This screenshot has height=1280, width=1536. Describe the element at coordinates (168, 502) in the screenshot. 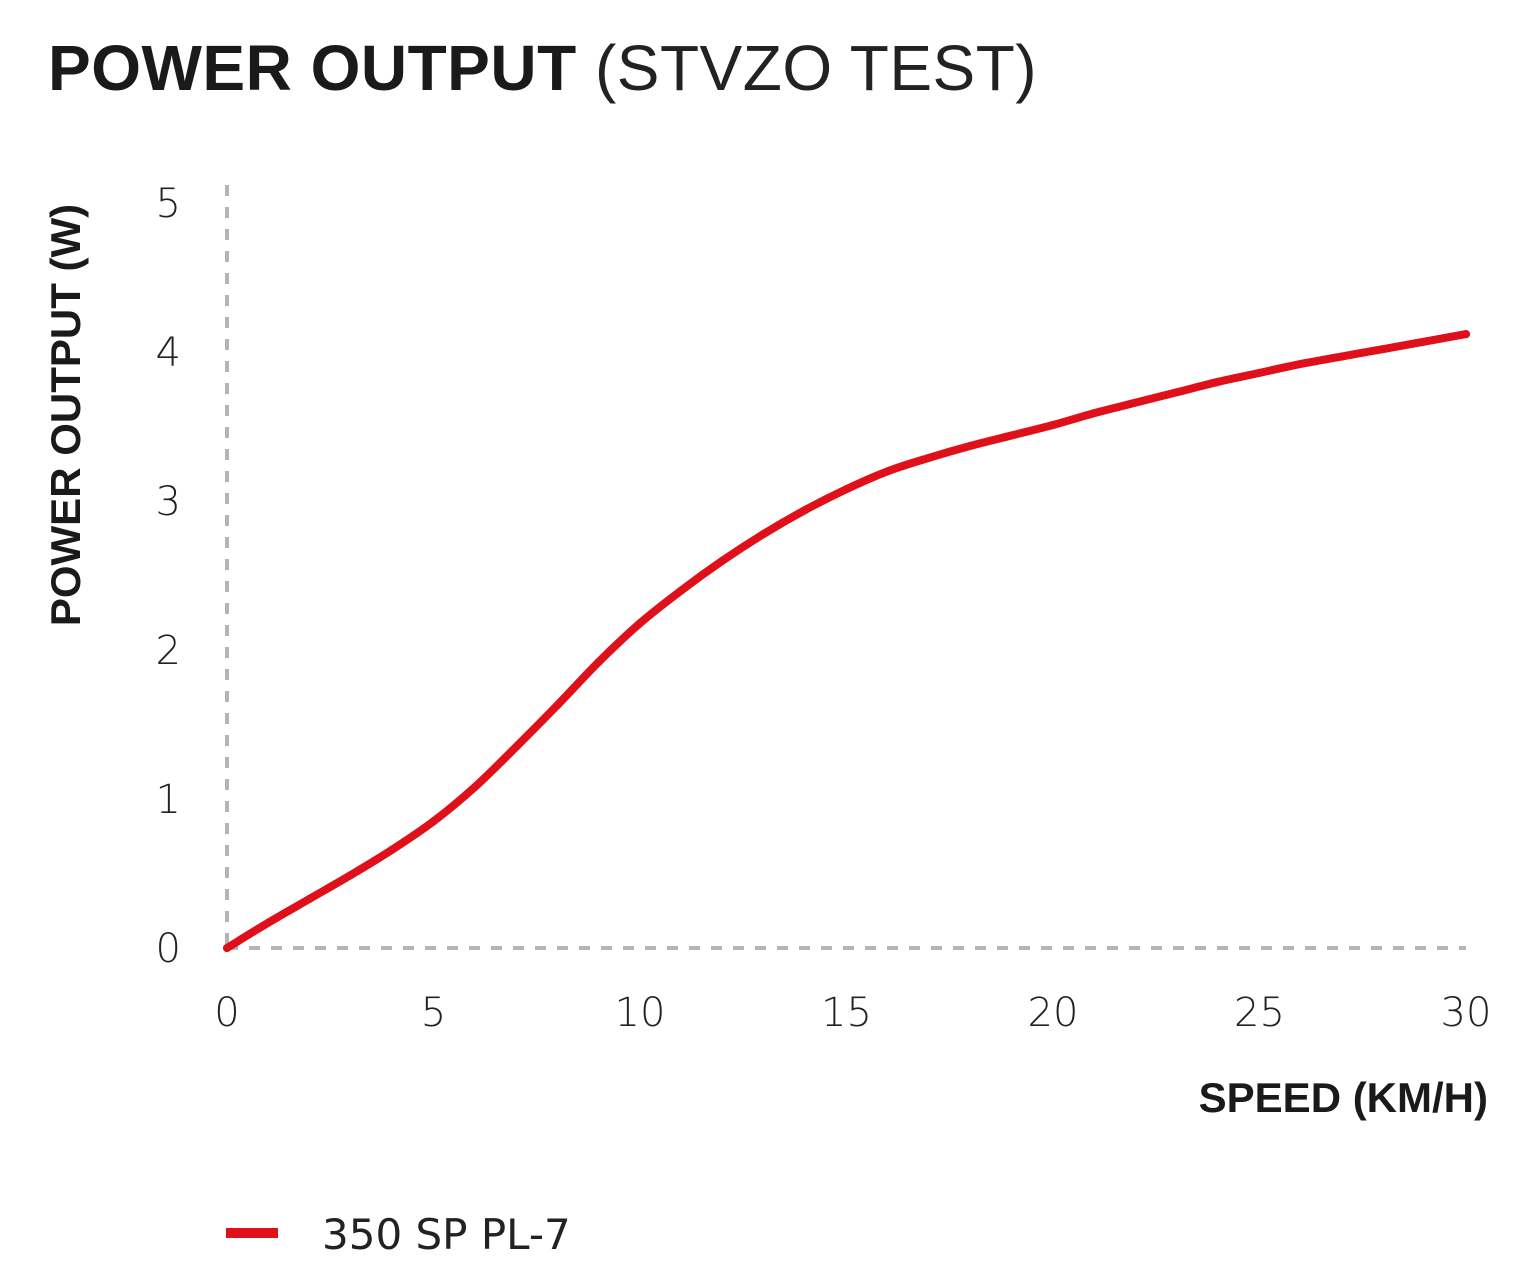

I see `y-tick-label: 3` at that location.